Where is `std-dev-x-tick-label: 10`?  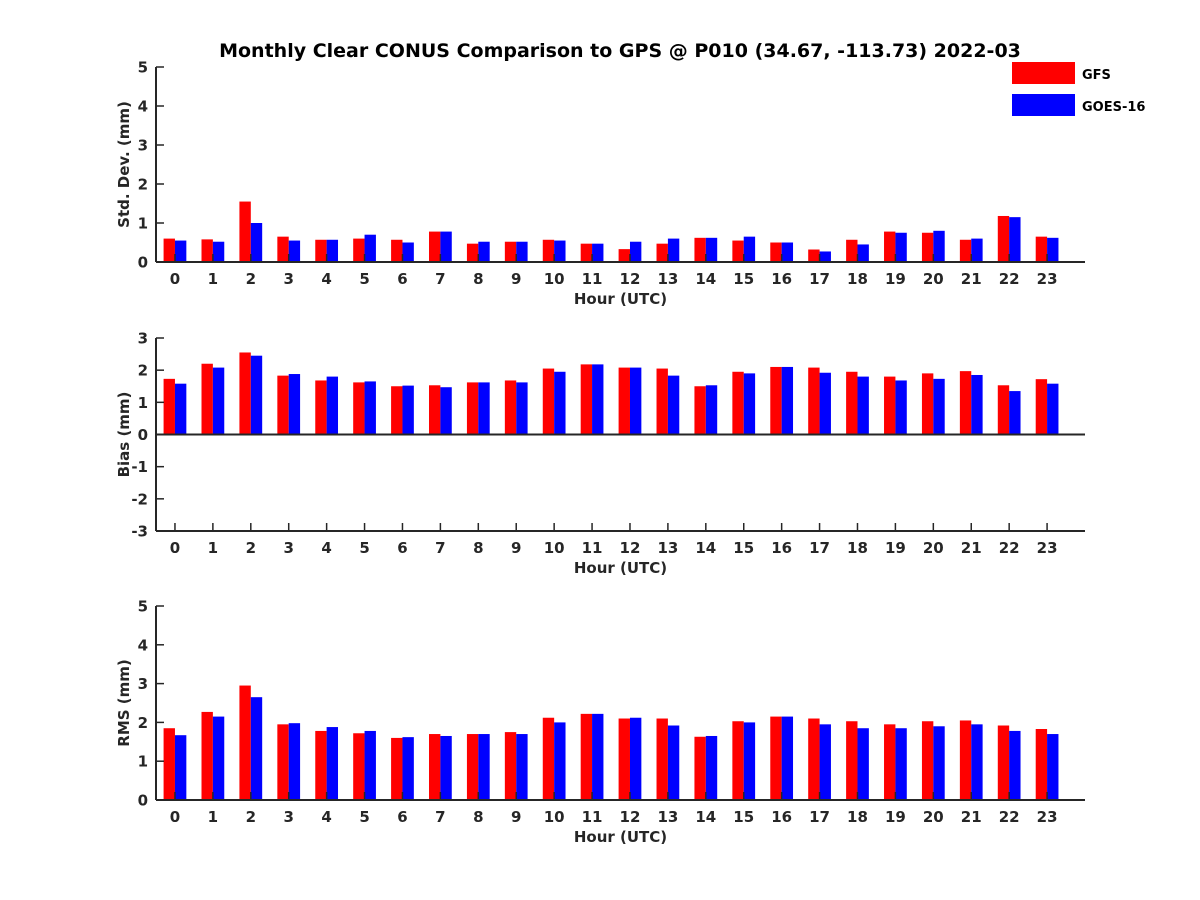
std-dev-x-tick-label: 10 is located at coordinates (554, 279).